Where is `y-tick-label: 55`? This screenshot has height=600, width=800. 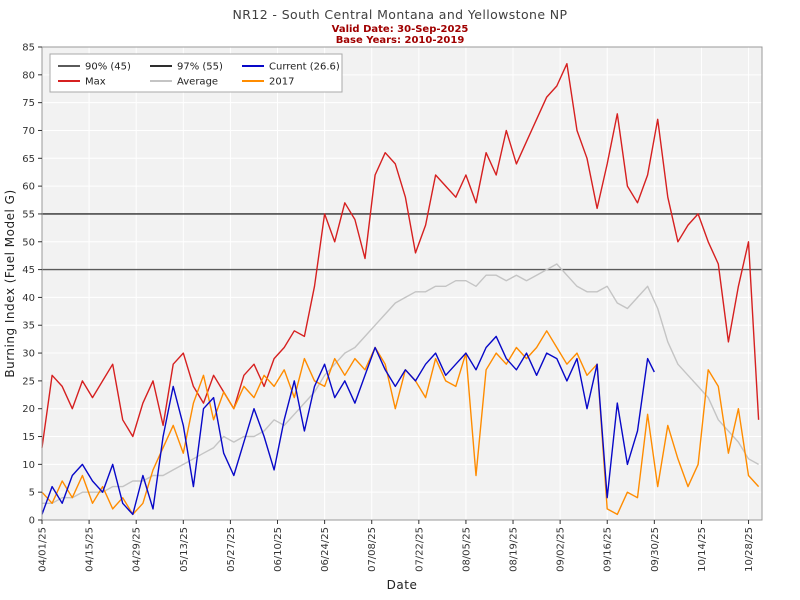 y-tick-label: 55 is located at coordinates (28, 214).